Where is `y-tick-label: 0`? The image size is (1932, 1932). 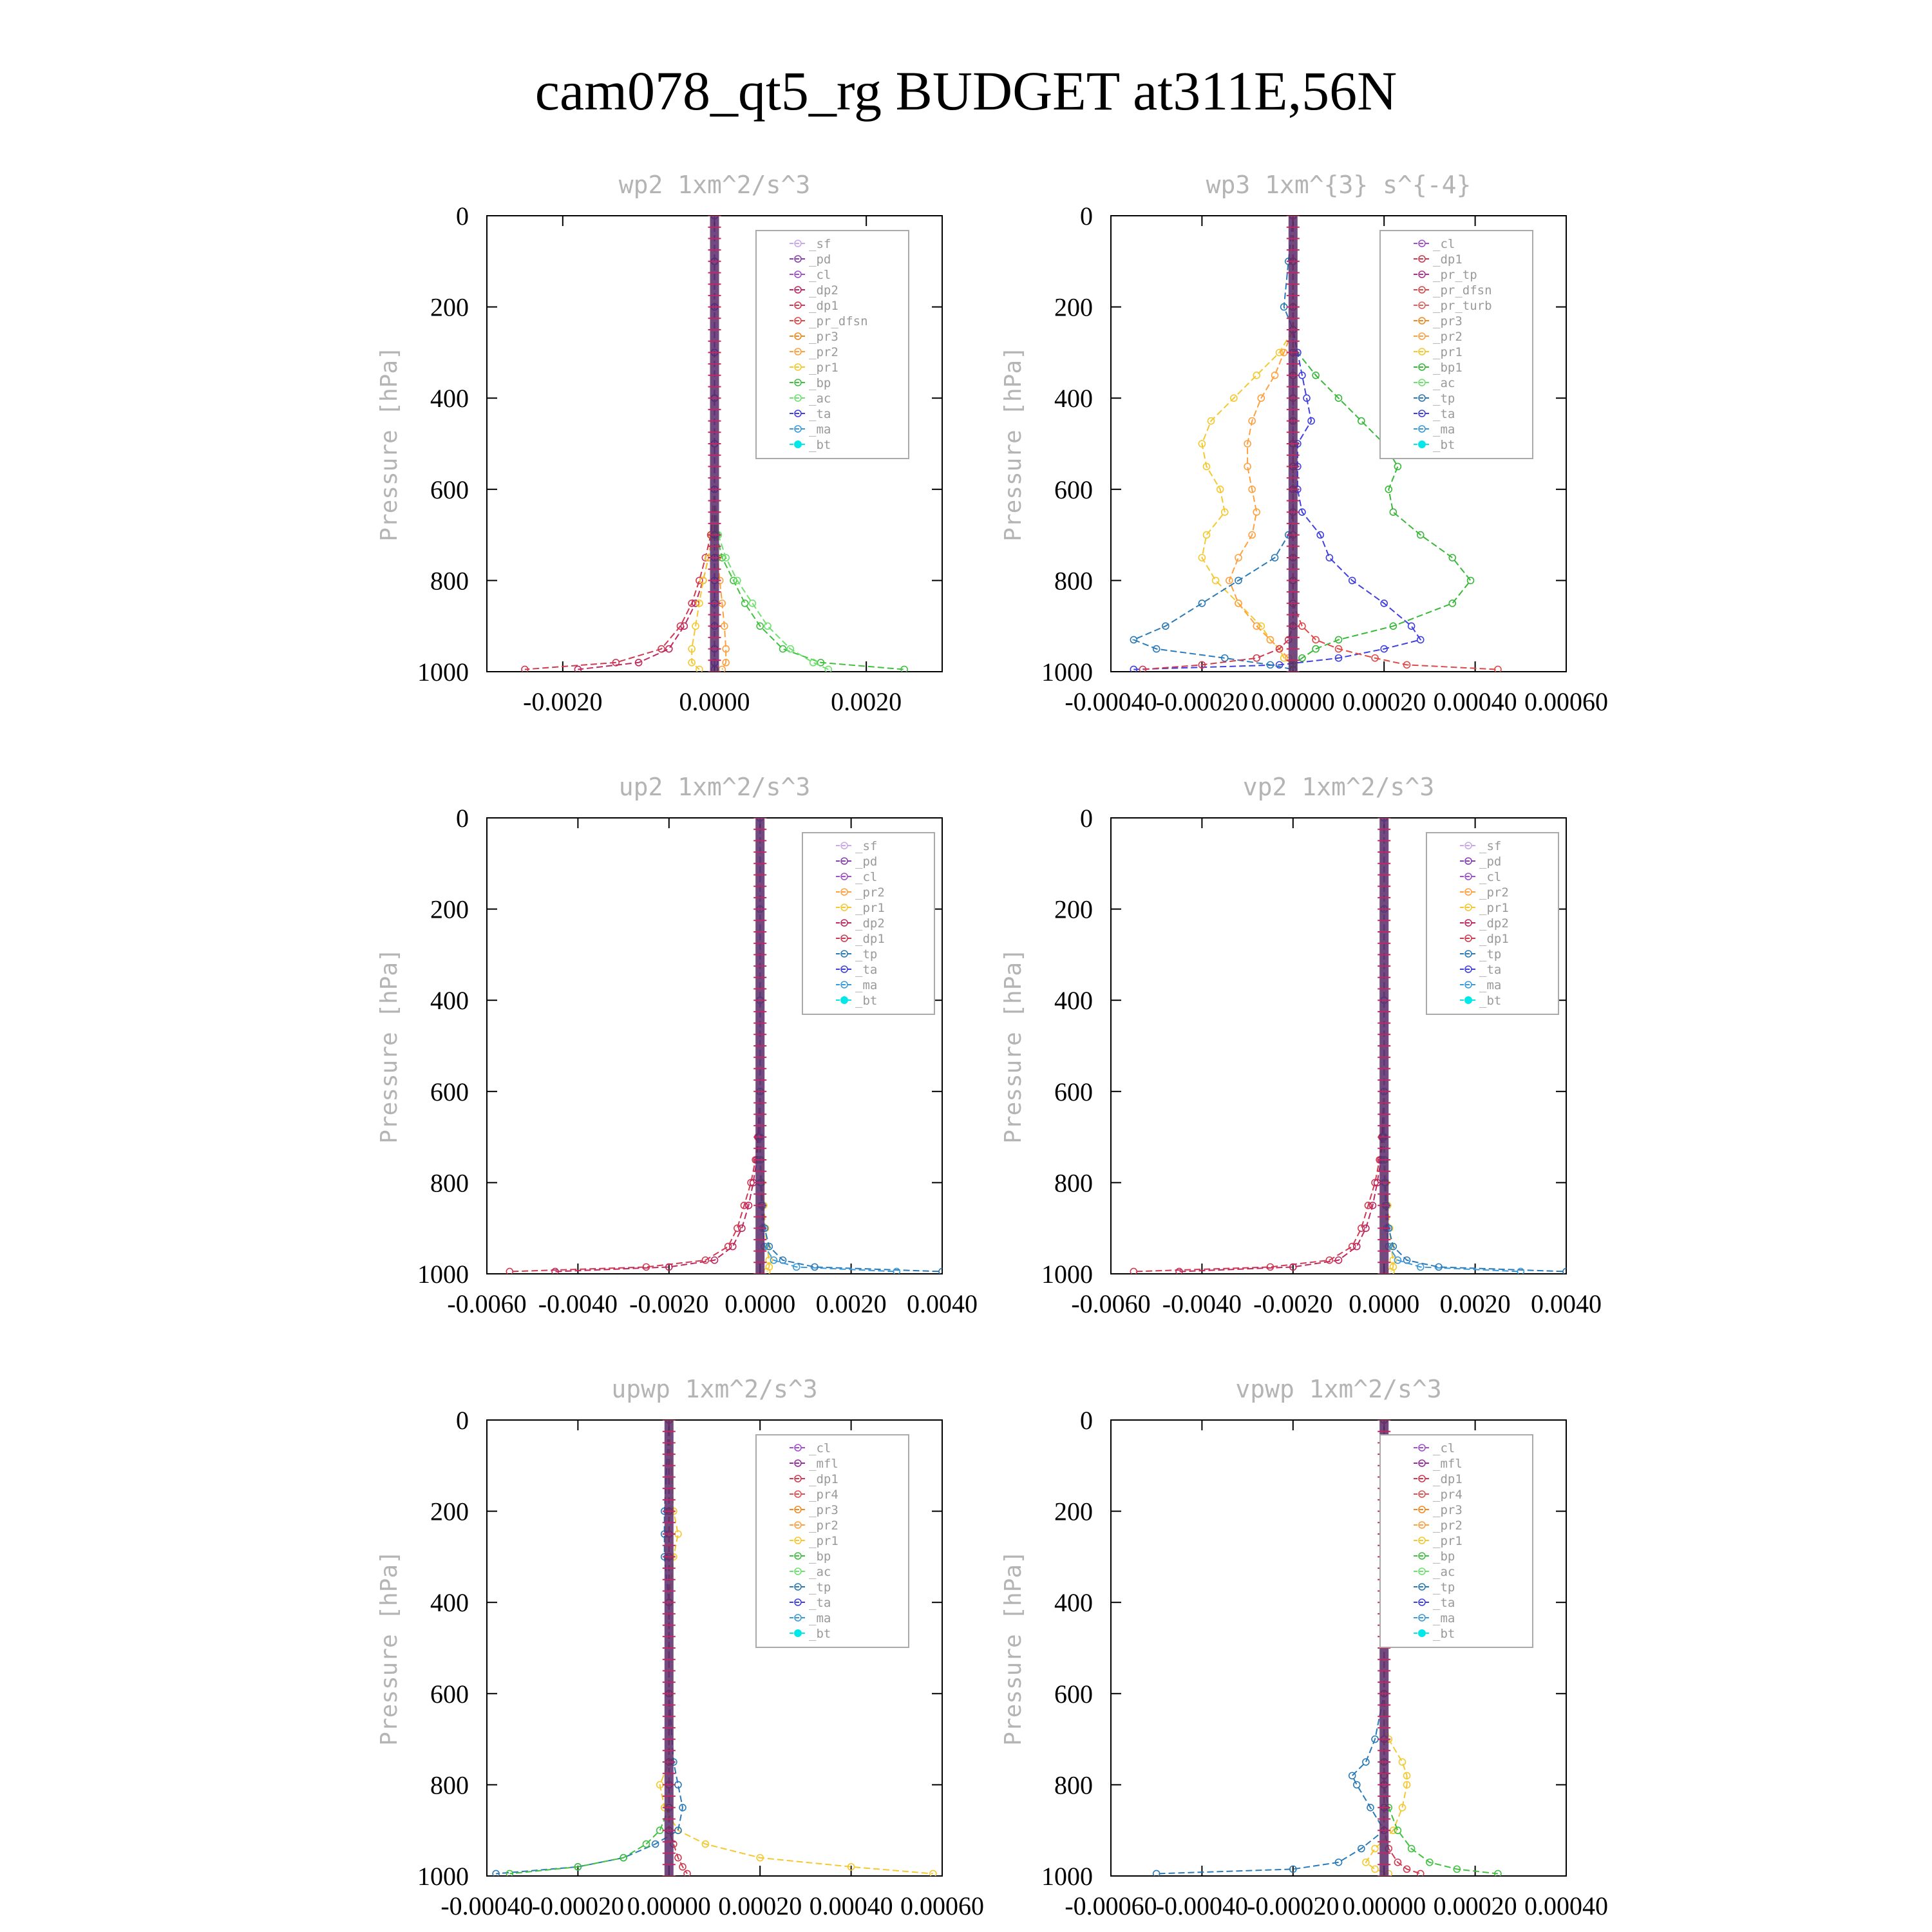
y-tick-label: 0 is located at coordinates (463, 1420).